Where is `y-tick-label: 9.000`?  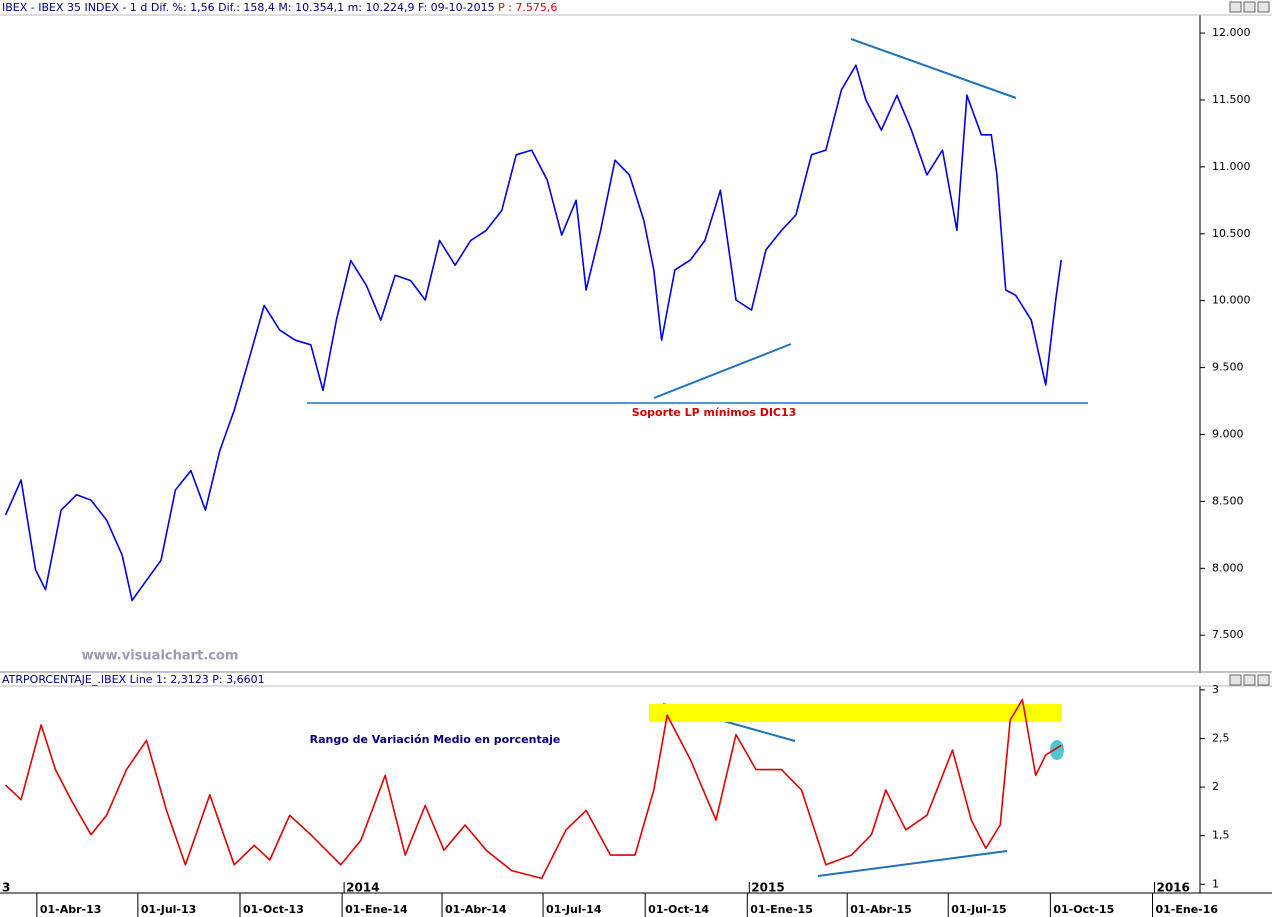
y-tick-label: 9.000 is located at coordinates (1228, 433).